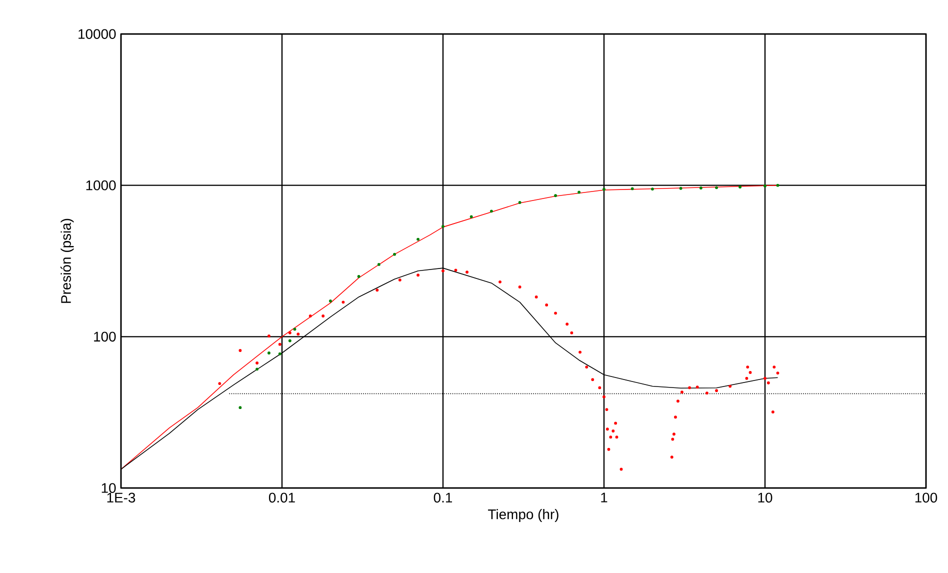 This screenshot has height=573, width=948. Describe the element at coordinates (523, 515) in the screenshot. I see `x-axis-title: Tiempo (hr)` at that location.